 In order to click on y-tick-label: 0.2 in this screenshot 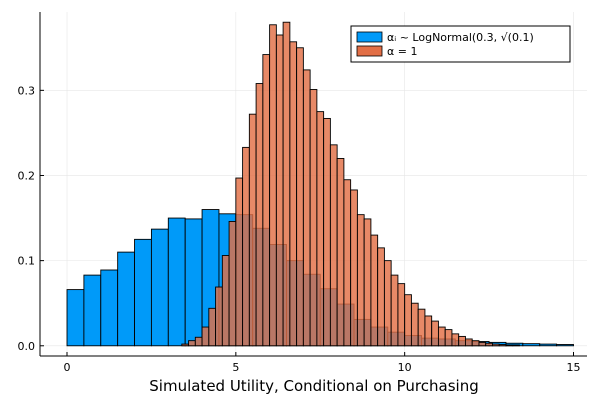, I will do `click(27, 175)`.